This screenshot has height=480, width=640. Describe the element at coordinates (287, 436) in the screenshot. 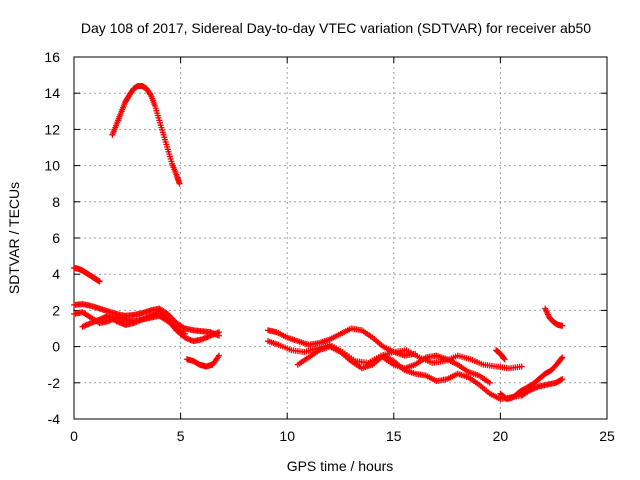

I see `x-tick-label: 10` at that location.